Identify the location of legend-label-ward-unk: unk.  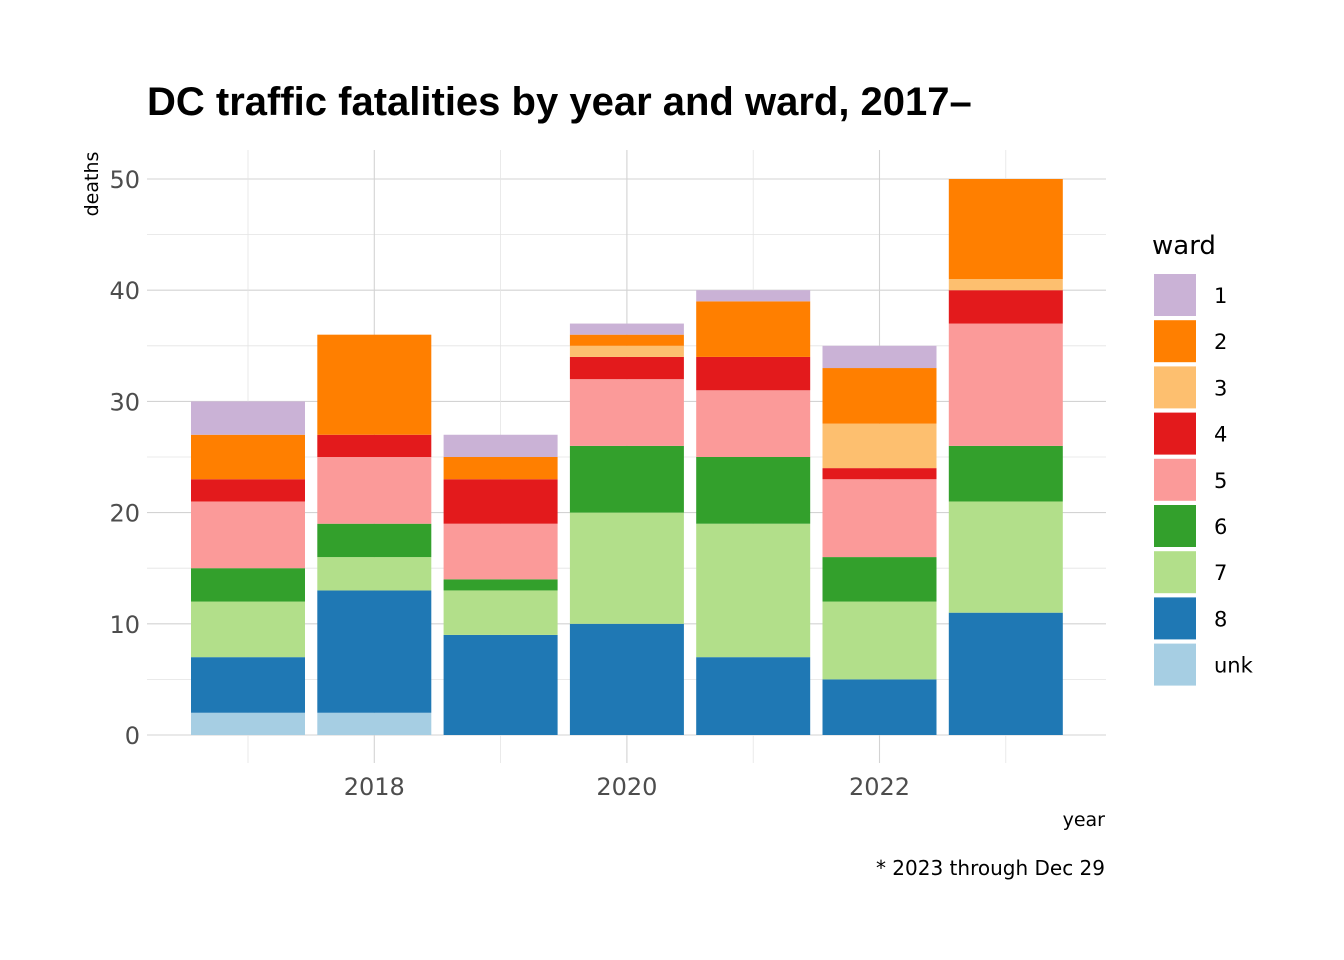
(1234, 666).